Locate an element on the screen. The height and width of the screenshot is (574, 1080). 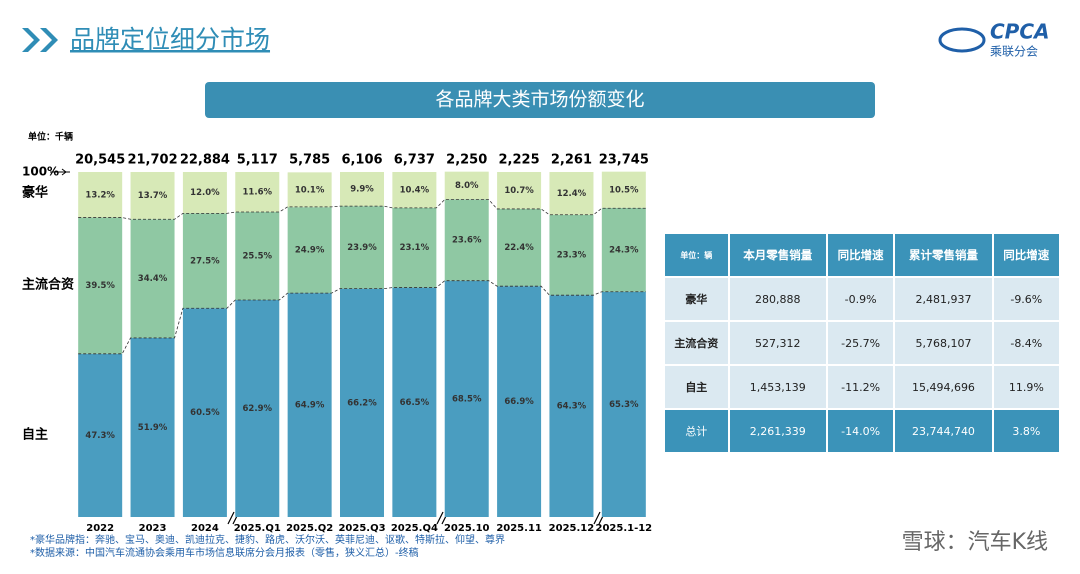
table-cell: -14.0% is located at coordinates (860, 431).